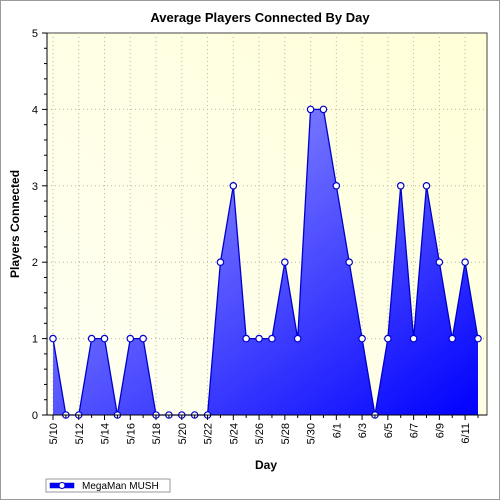 The image size is (500, 500). What do you see at coordinates (35, 110) in the screenshot?
I see `y-tick-label: 4` at bounding box center [35, 110].